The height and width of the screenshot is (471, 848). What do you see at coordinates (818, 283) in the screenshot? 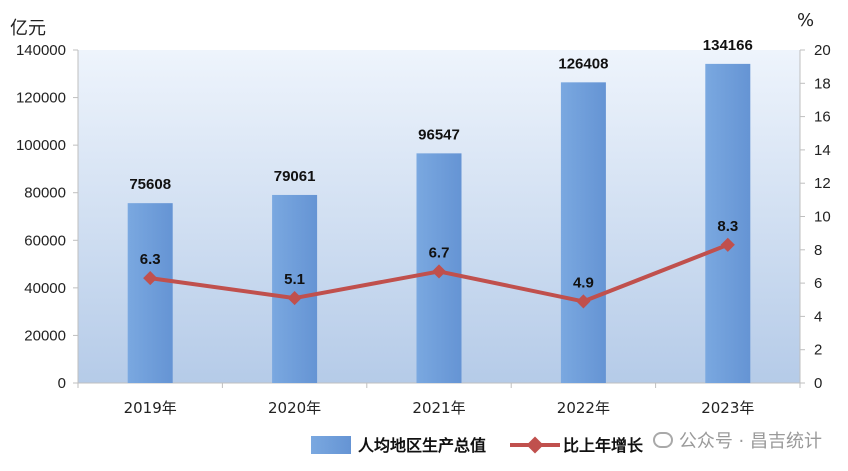
I see `y-right-tick-label: 6` at bounding box center [818, 283].